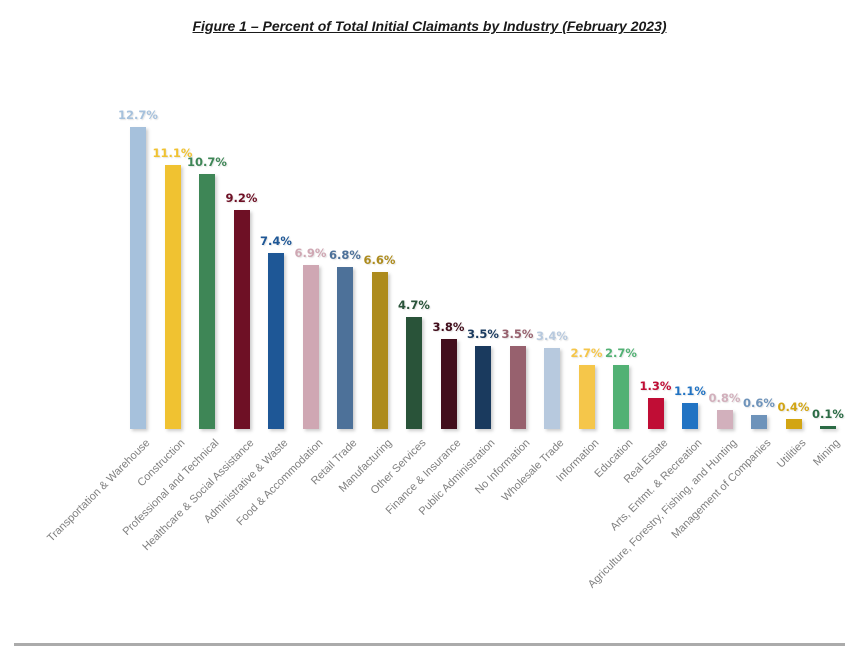 The image size is (859, 659). Describe the element at coordinates (172, 153) in the screenshot. I see `bar-value-label: 11.1%` at that location.